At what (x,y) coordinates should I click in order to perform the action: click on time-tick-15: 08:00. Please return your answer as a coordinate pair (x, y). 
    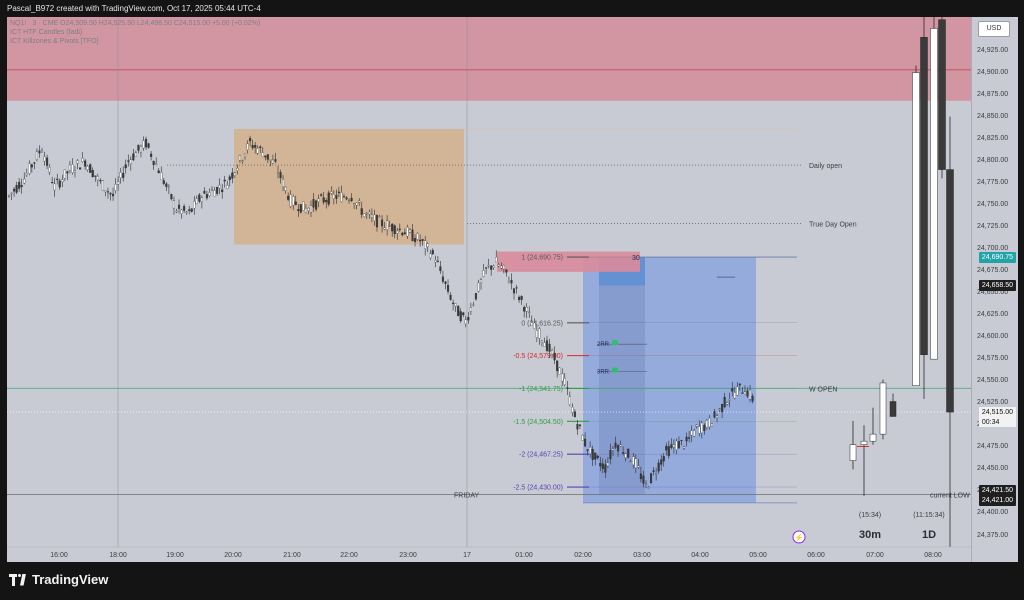
    Looking at the image, I should click on (933, 555).